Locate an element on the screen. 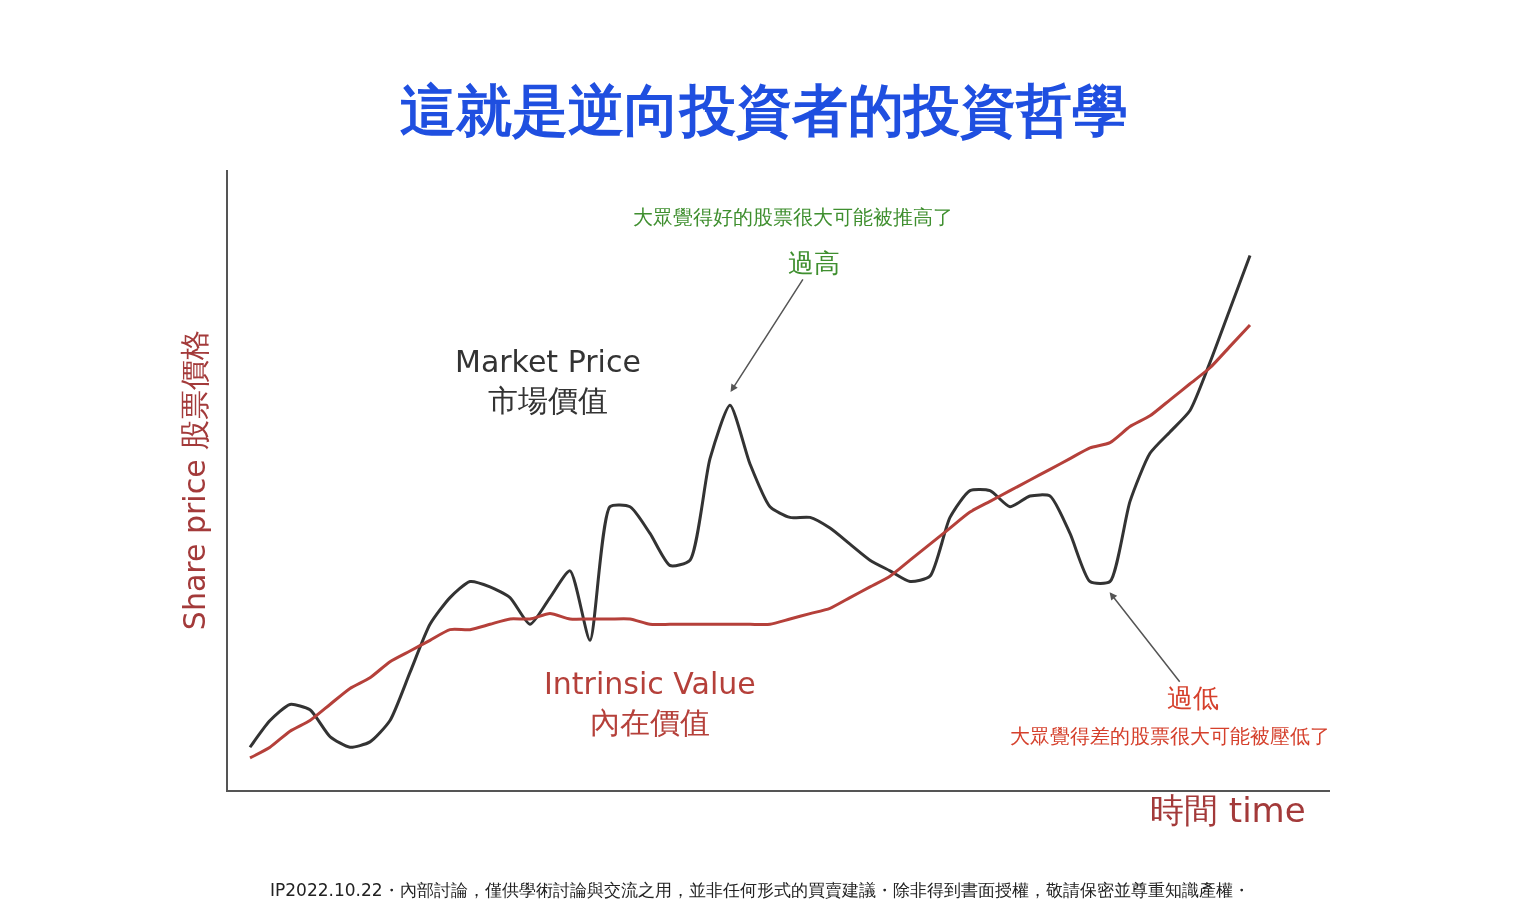 This screenshot has height=924, width=1527. chart-title: 這就是逆向投資者的投資哲學 is located at coordinates (763, 111).